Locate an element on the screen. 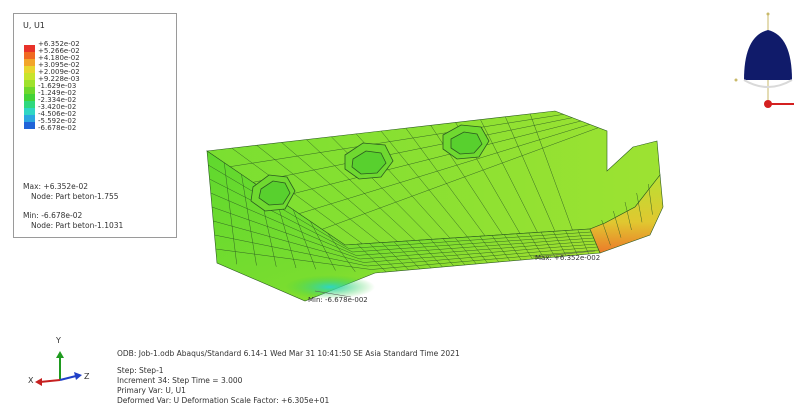 The height and width of the screenshot is (417, 799). legend-level-value: -1.629e-03 is located at coordinates (57, 86).